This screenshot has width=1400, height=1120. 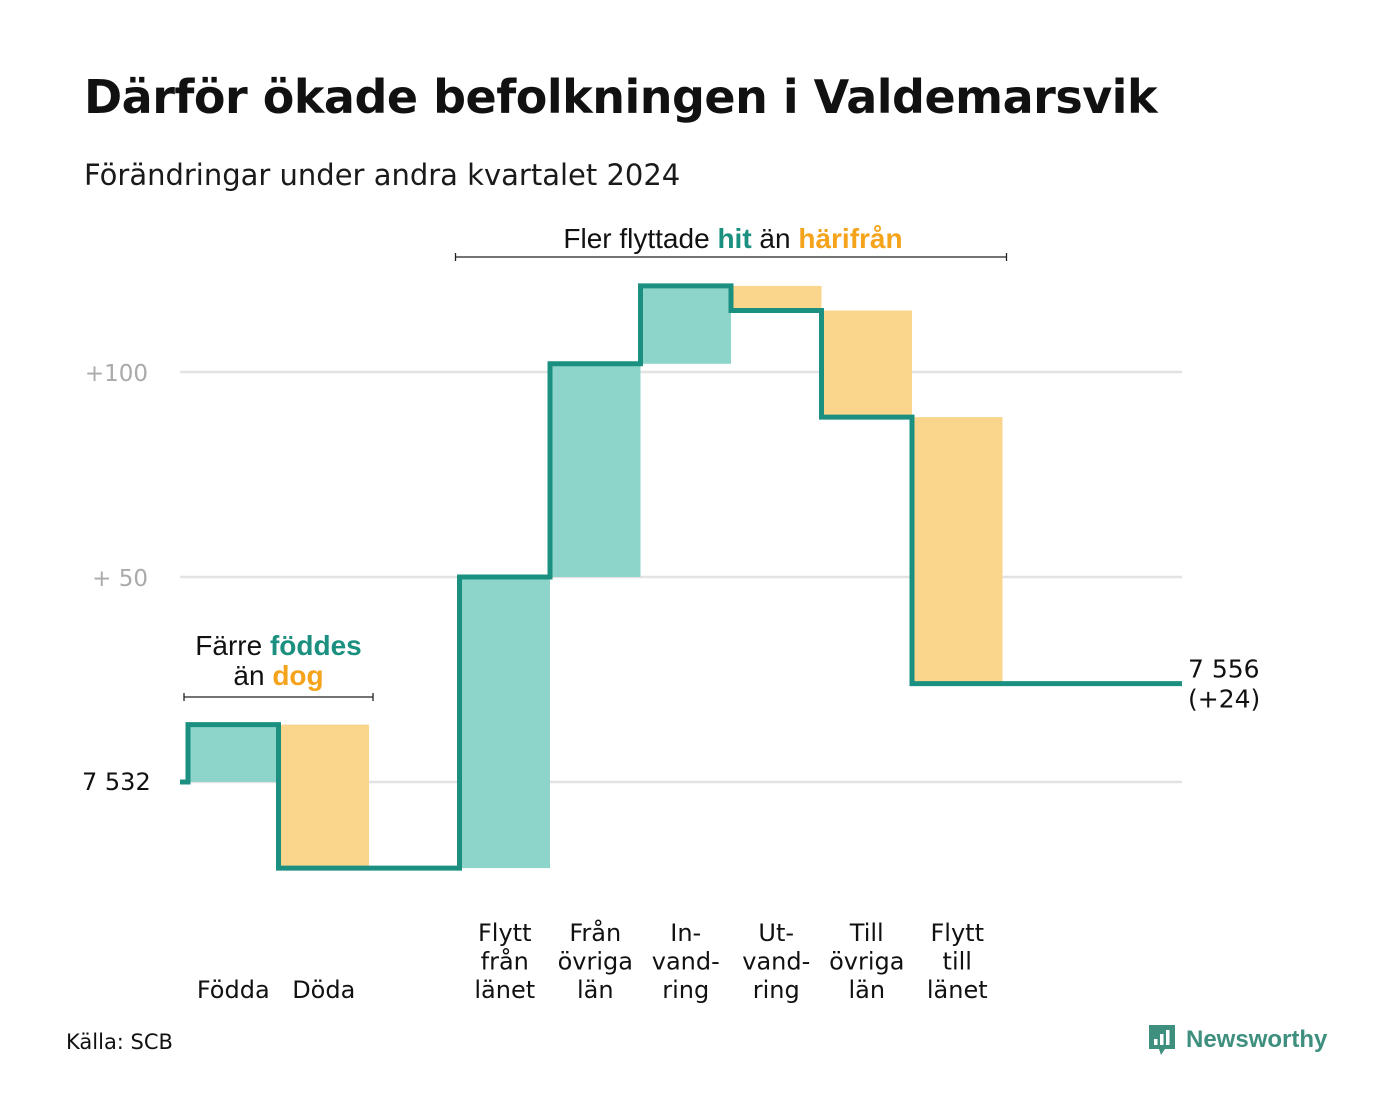 What do you see at coordinates (120, 579) in the screenshot?
I see `y-tick-label: + 50` at bounding box center [120, 579].